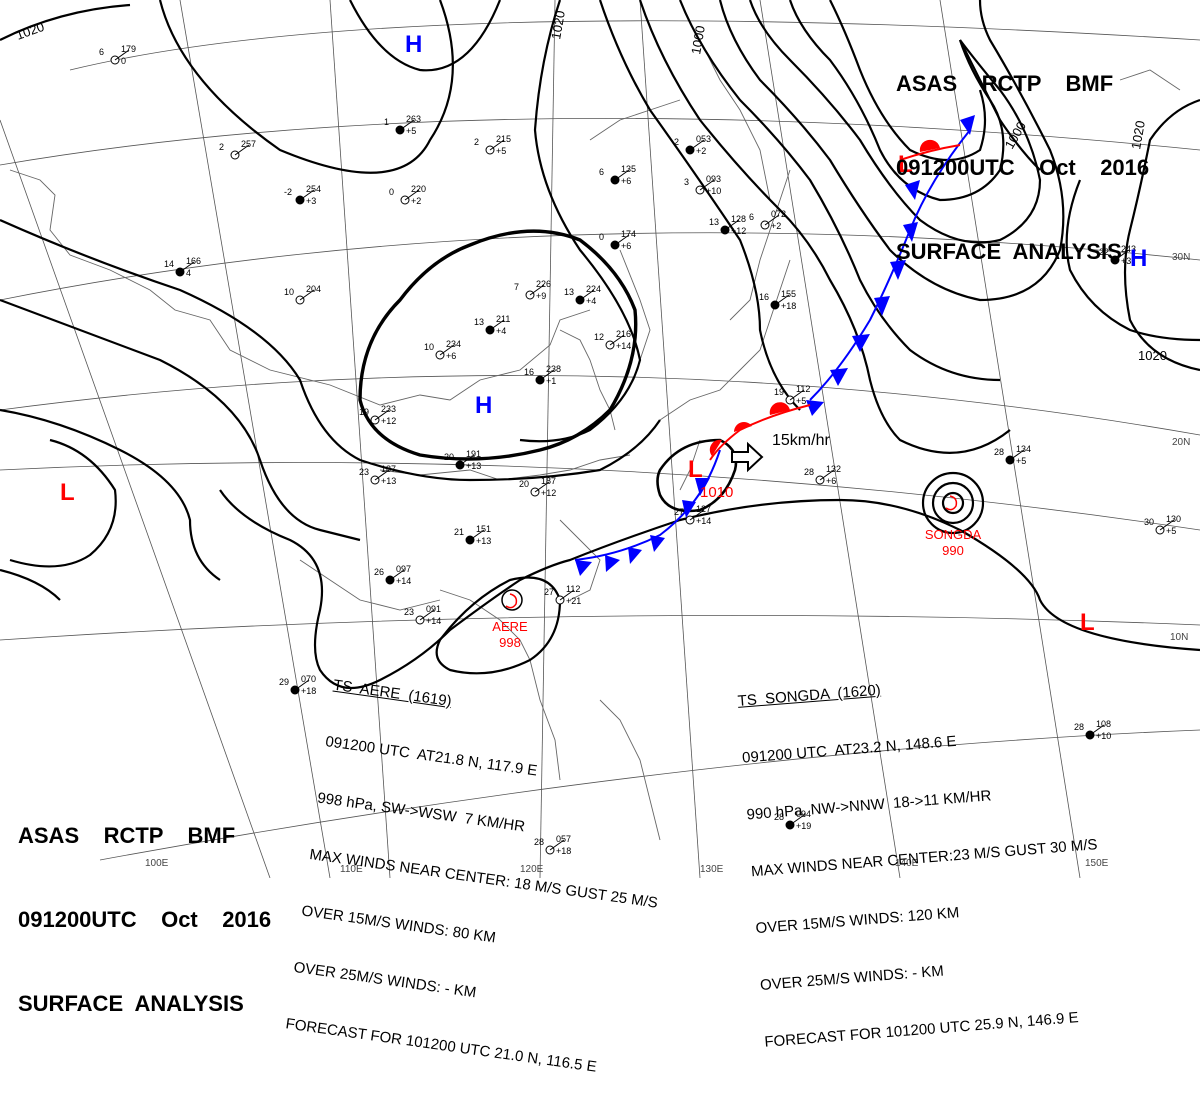 Image resolution: width=1200 pixels, height=1101 pixels. Describe the element at coordinates (626, 246) in the screenshot. I see `station-tendency: +6` at that location.